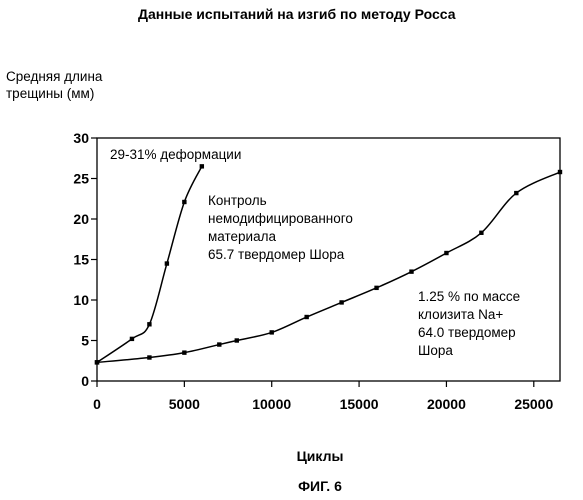  Describe the element at coordinates (359, 404) in the screenshot. I see `x-tick-label: 15000` at that location.